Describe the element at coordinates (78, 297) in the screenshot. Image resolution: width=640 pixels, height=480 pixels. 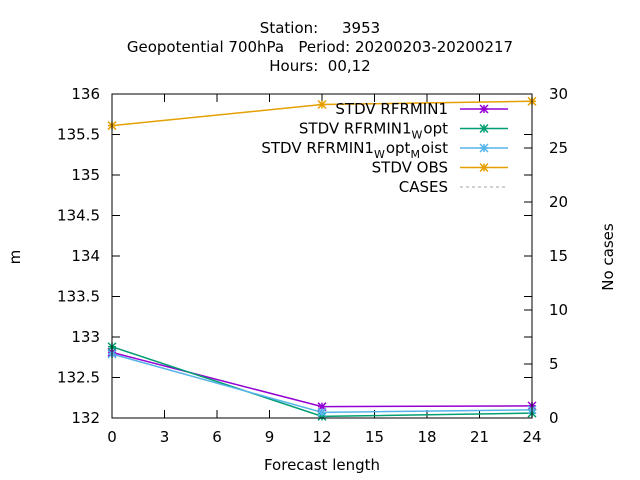
I see `y-tick-label: 133.5` at that location.